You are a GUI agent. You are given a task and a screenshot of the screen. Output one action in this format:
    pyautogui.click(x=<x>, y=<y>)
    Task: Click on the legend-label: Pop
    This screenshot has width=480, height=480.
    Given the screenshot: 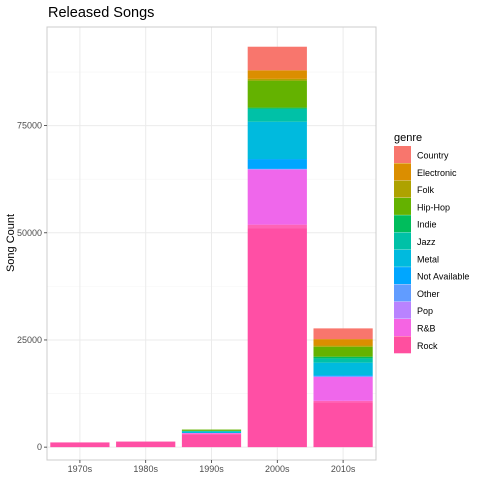 What is the action you would take?
    pyautogui.click(x=425, y=311)
    